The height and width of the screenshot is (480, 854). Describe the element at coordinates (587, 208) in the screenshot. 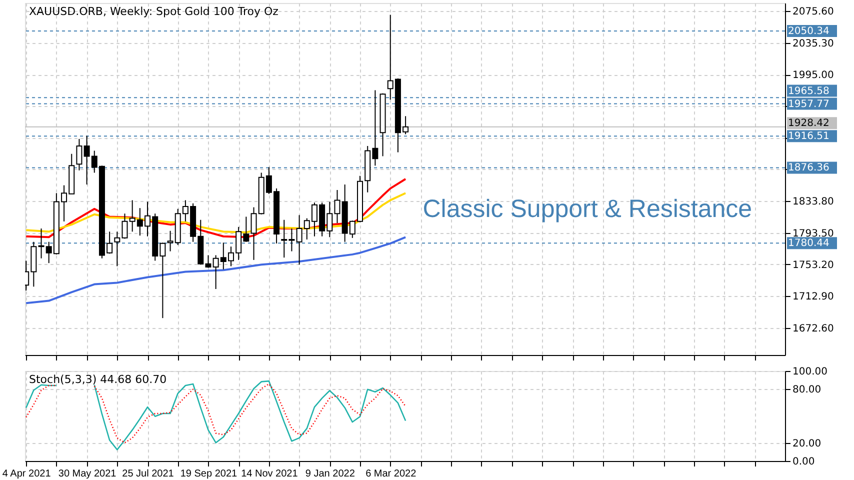

I see `annotation: Classic Support & Resistance` at that location.